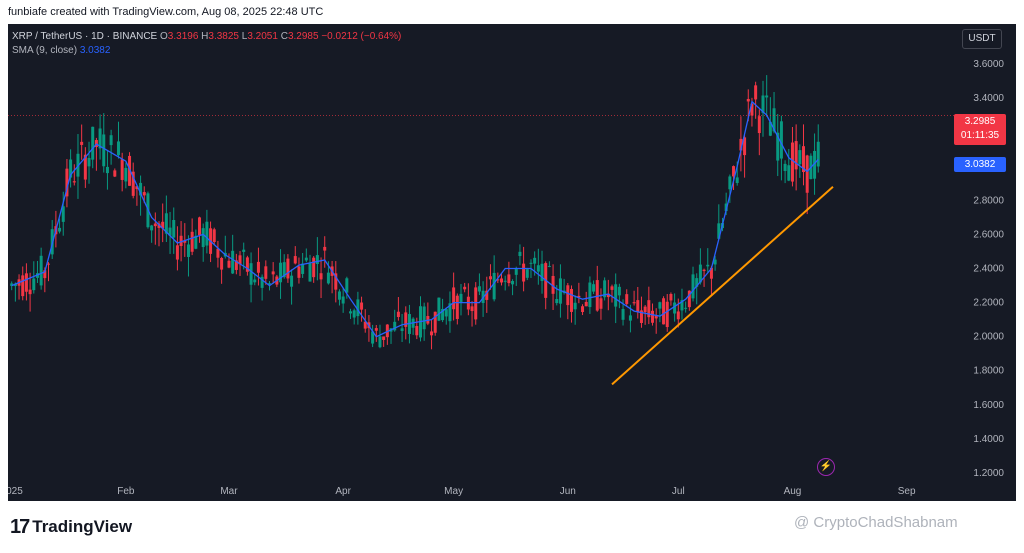 The image size is (1024, 553). What do you see at coordinates (982, 39) in the screenshot?
I see `currency-button: USDT` at bounding box center [982, 39].